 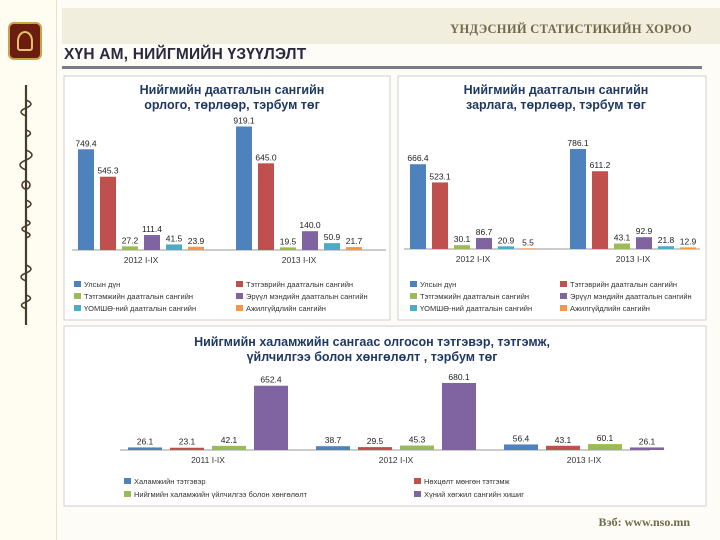 What do you see at coordinates (467, 481) in the screenshot?
I see `legend-label: Нөхцөлт мөнгөн тэтгэмж` at bounding box center [467, 481].